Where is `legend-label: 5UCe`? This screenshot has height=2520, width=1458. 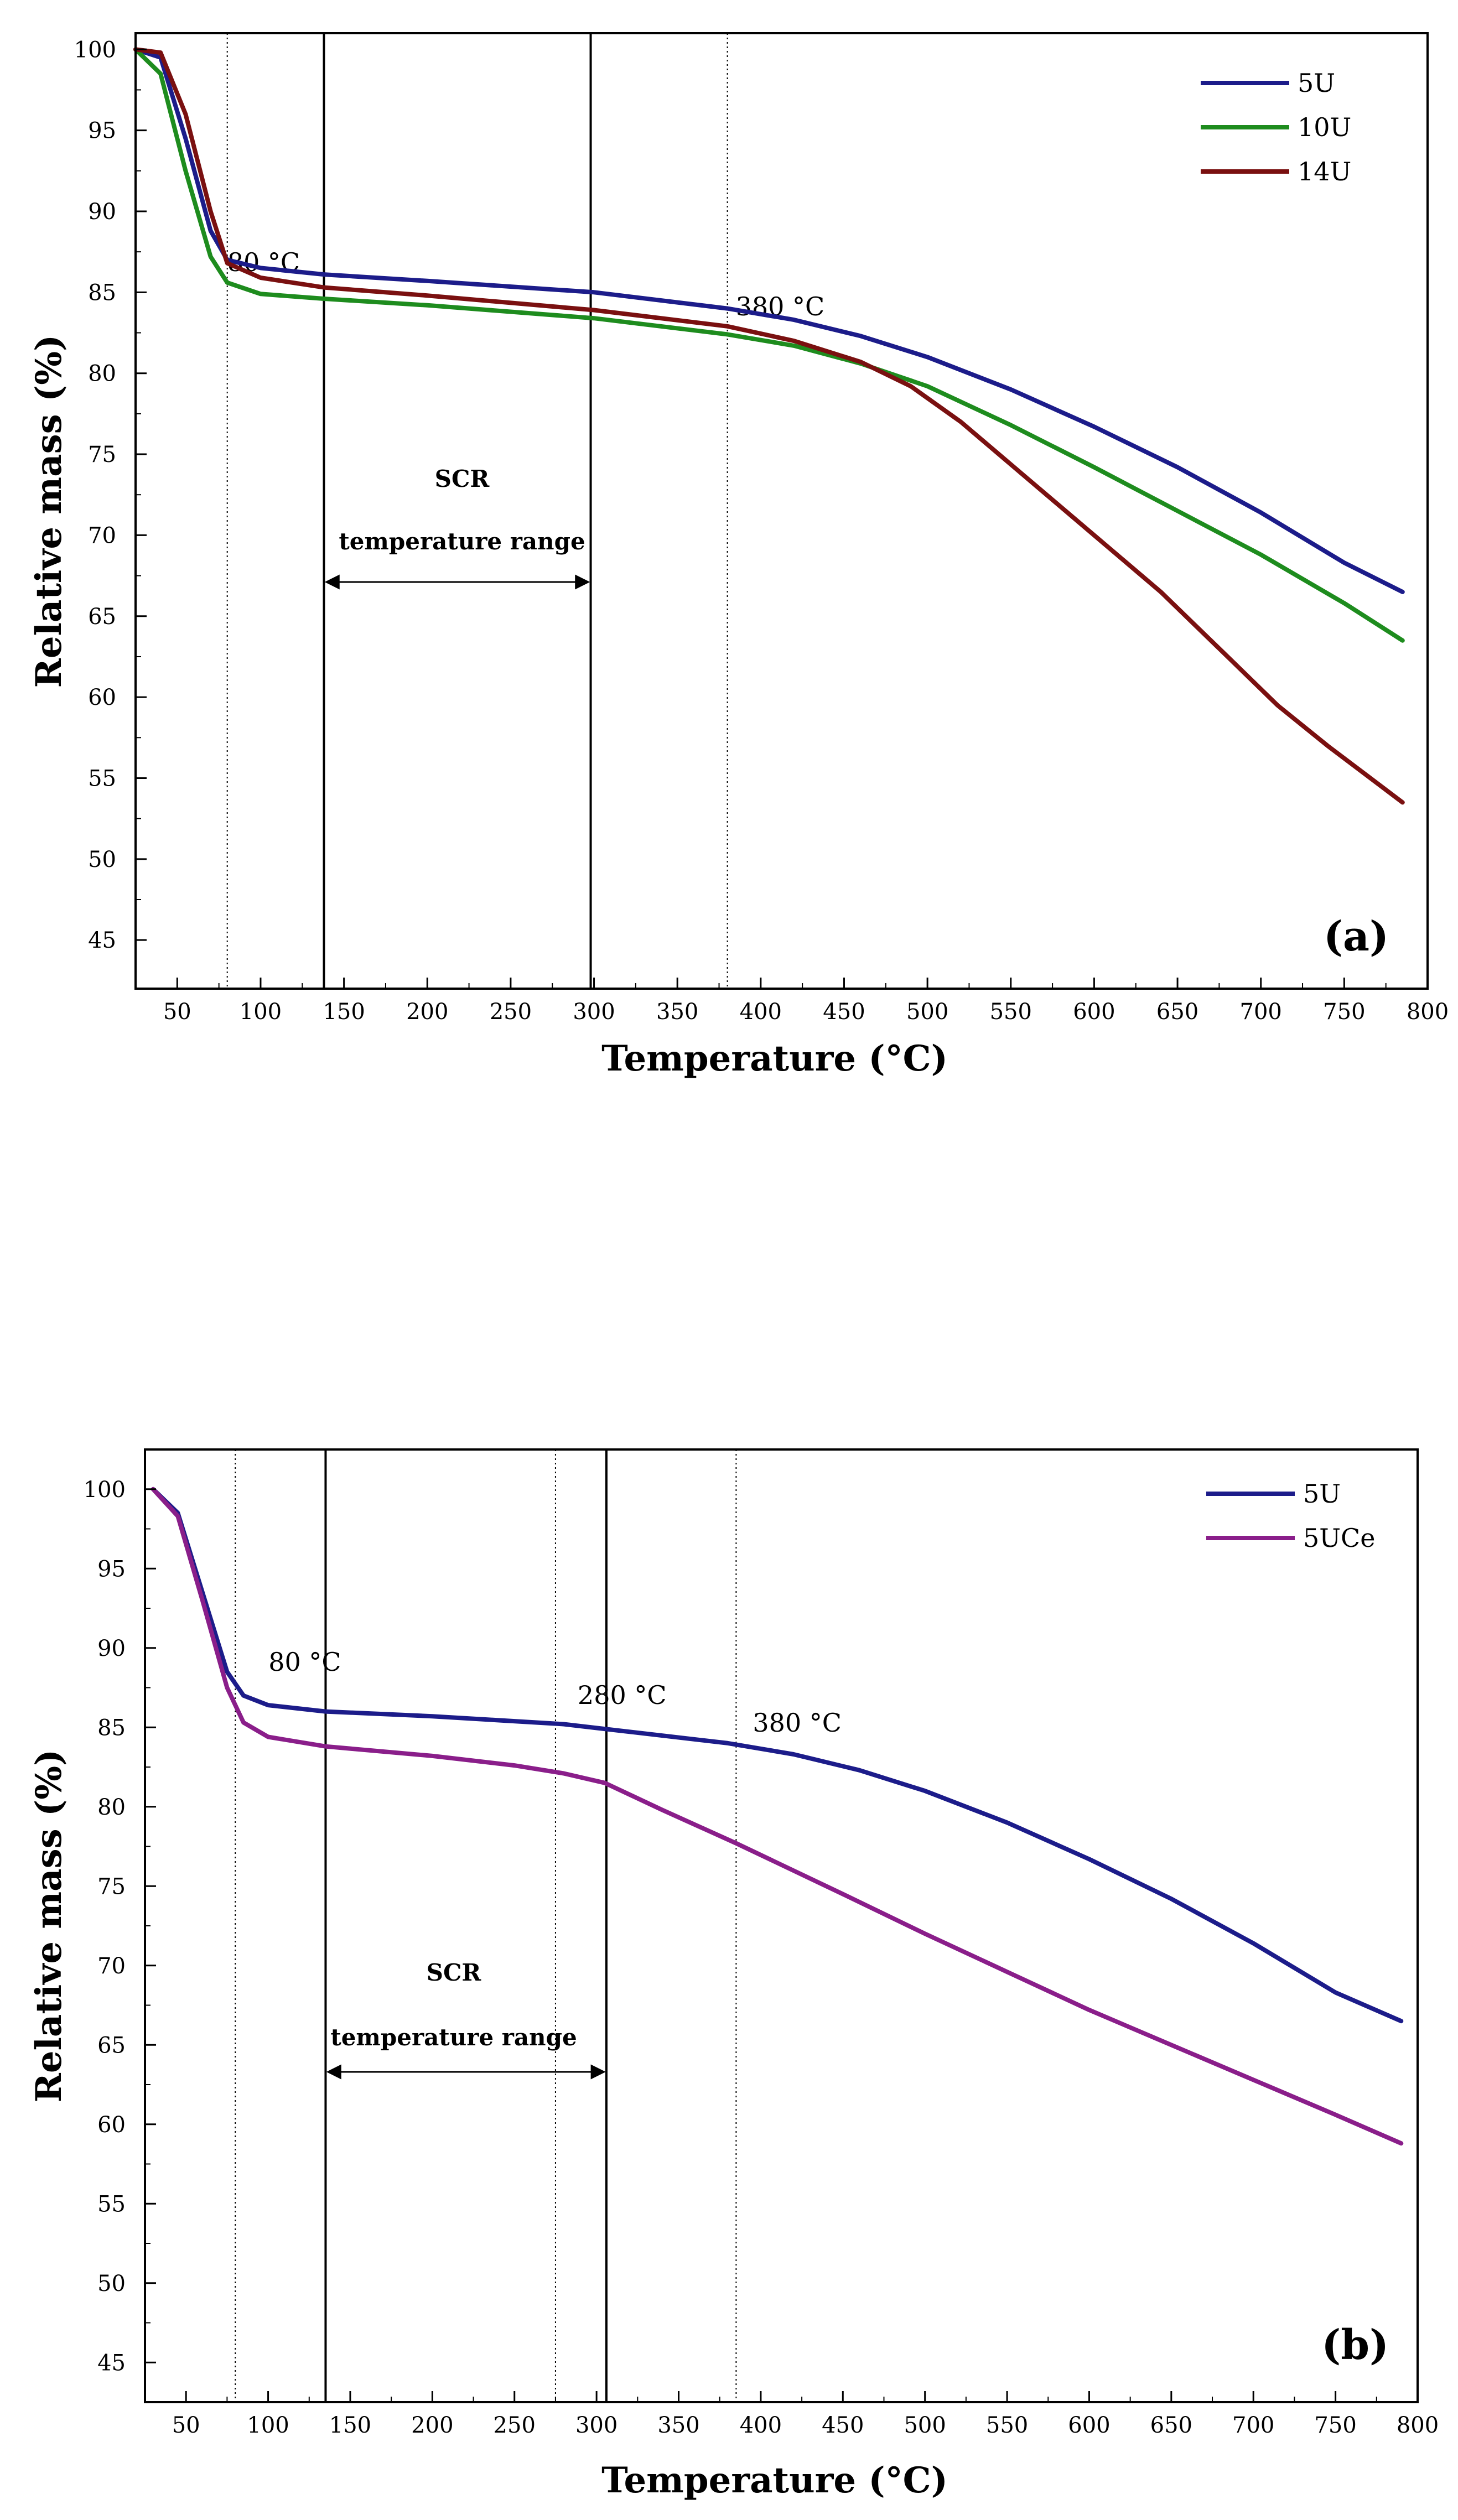
legend-label: 5UCe is located at coordinates (1339, 1538).